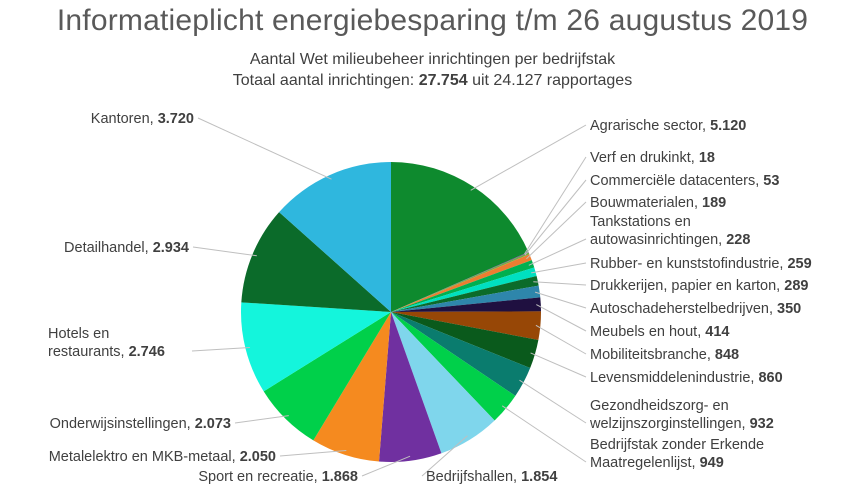 The image size is (865, 487). What do you see at coordinates (278, 477) in the screenshot?
I see `data-label-sport-en-recreatie: Sport en recreatie, 1.868` at bounding box center [278, 477].